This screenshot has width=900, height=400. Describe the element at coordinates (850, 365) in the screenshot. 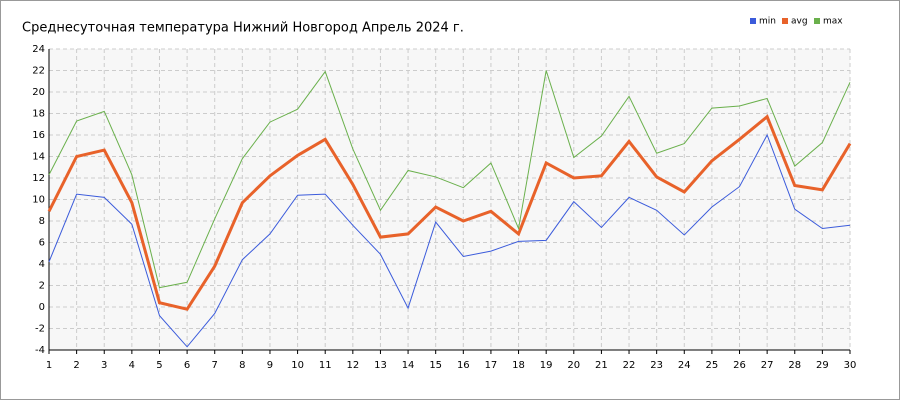

I see `x-tick-label: 30` at that location.